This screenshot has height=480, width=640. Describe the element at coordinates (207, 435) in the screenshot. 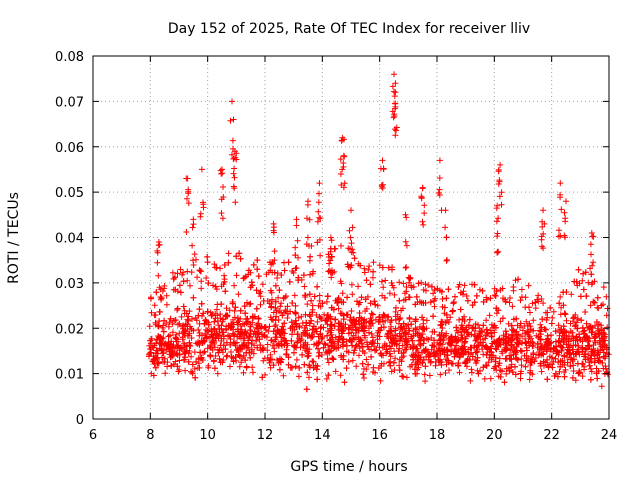

I see `x-tick-label: 10` at that location.